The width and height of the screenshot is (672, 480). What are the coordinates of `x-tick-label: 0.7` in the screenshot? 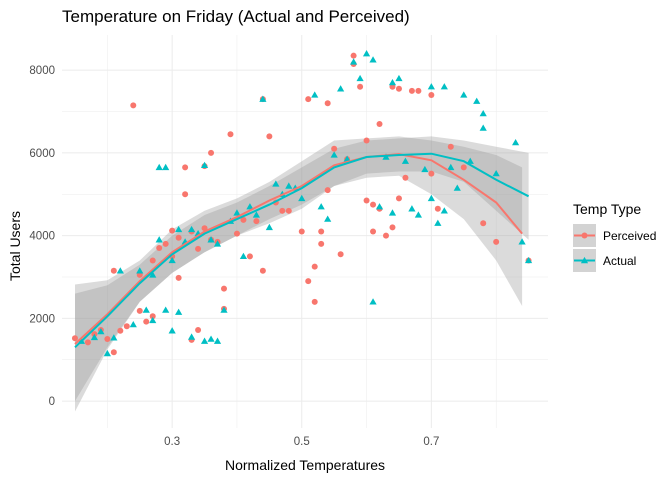 It's located at (431, 442).